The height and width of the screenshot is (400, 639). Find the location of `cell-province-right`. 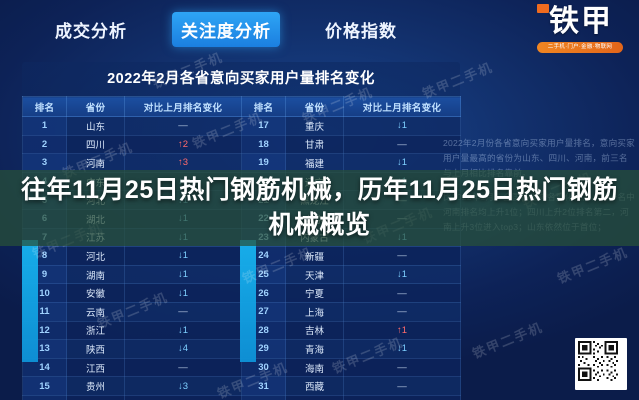

cell-province-right is located at coordinates (314, 397).